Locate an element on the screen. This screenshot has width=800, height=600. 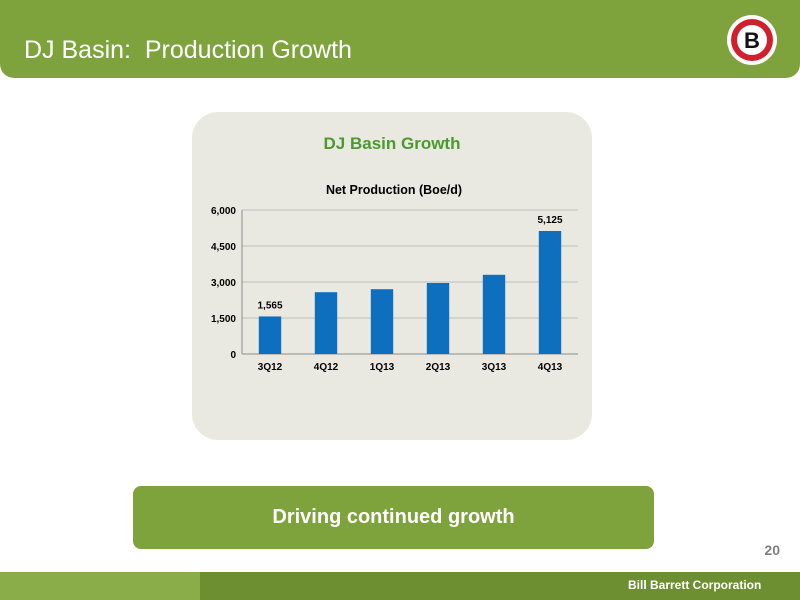
x-tick-label: 4Q12 is located at coordinates (326, 367).